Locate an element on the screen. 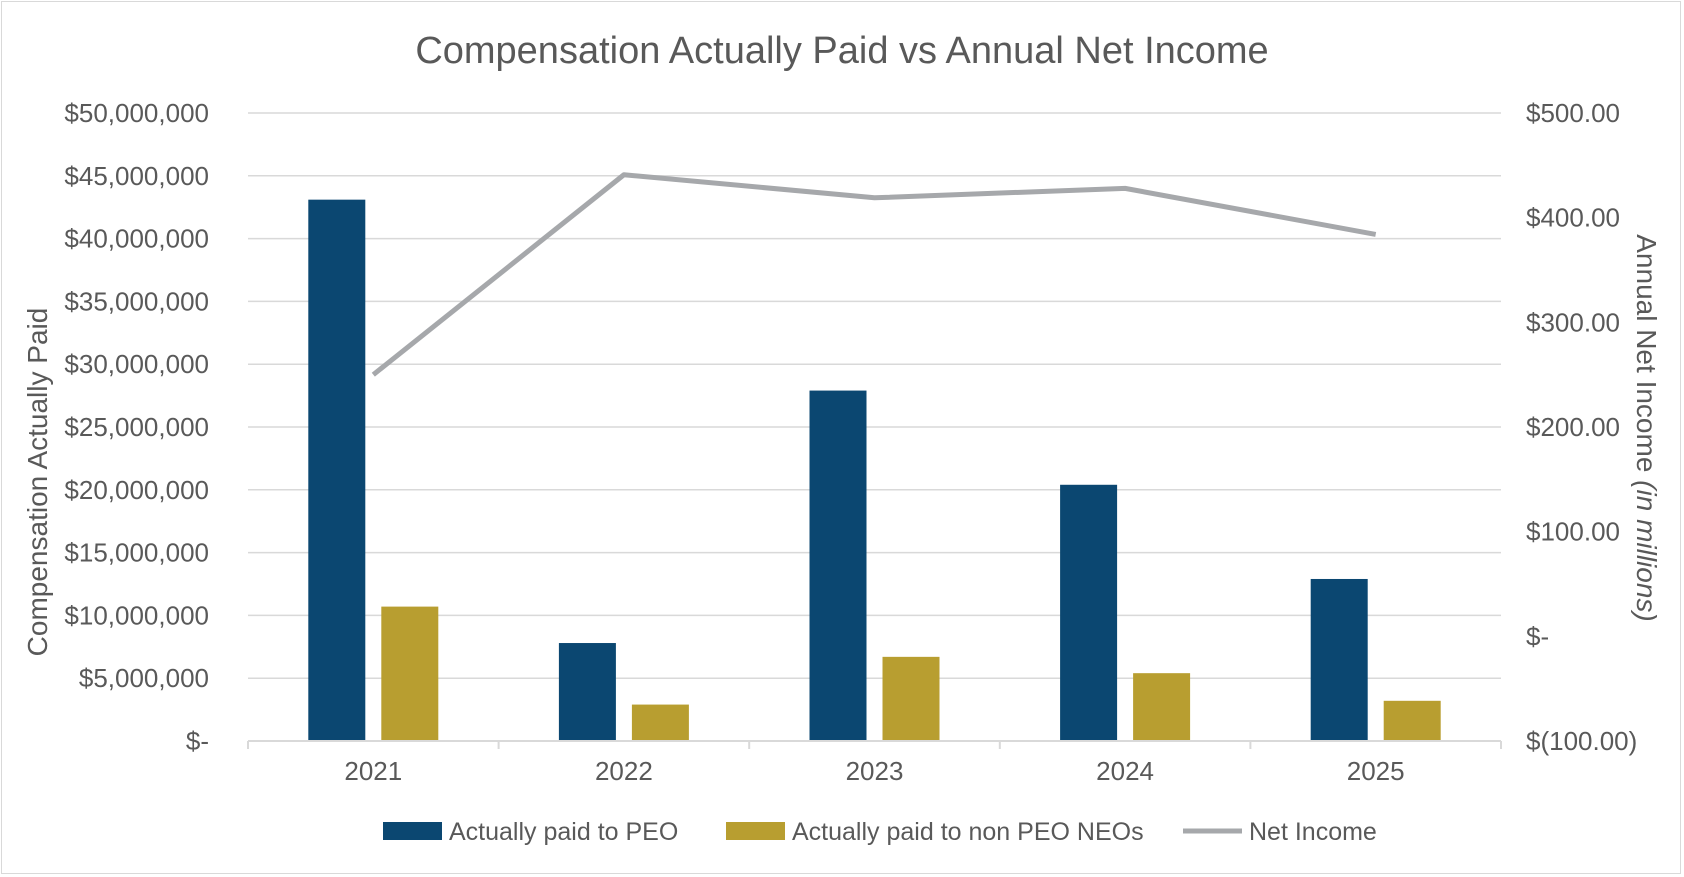 This screenshot has width=1684, height=877. legend-label: Actually paid to non PEO NEOs is located at coordinates (968, 832).